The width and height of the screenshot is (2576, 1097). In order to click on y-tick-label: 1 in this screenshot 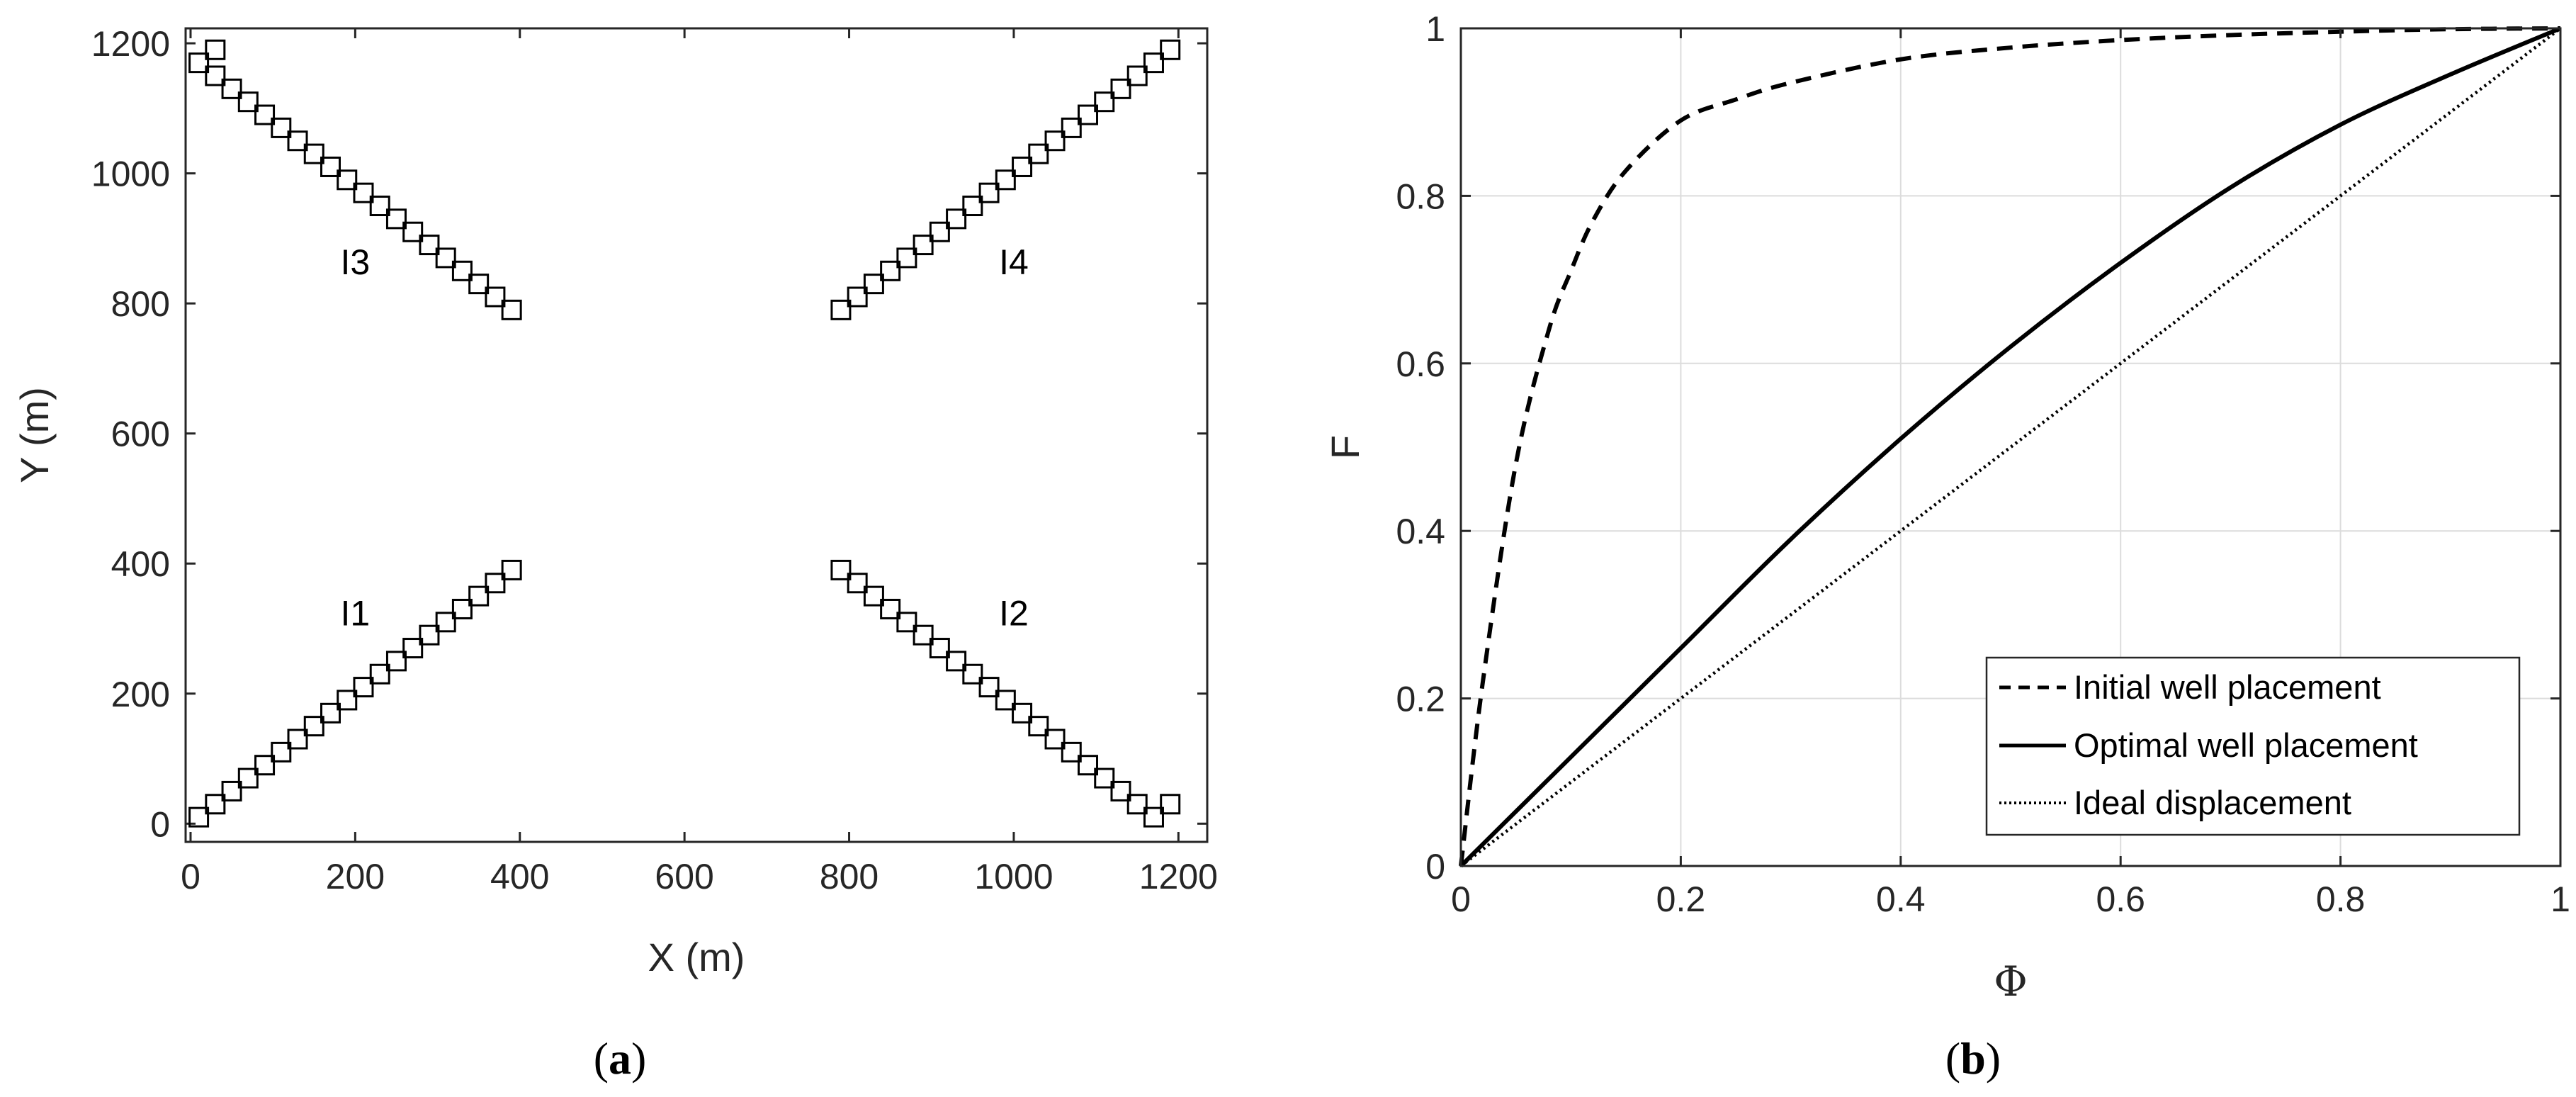, I will do `click(1435, 29)`.